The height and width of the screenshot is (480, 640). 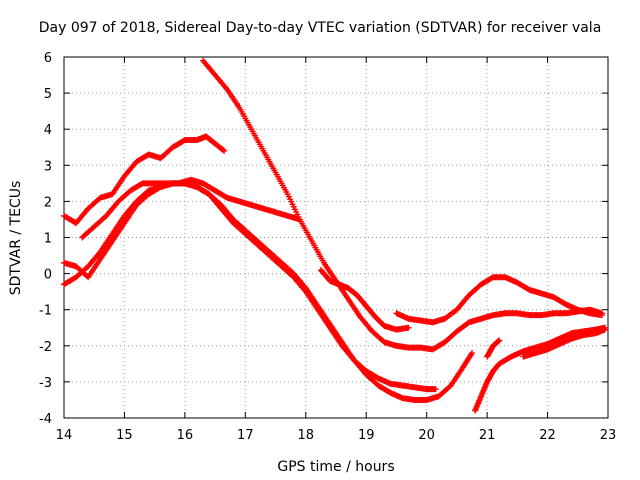 I want to click on series-track-F, so click(x=364, y=299).